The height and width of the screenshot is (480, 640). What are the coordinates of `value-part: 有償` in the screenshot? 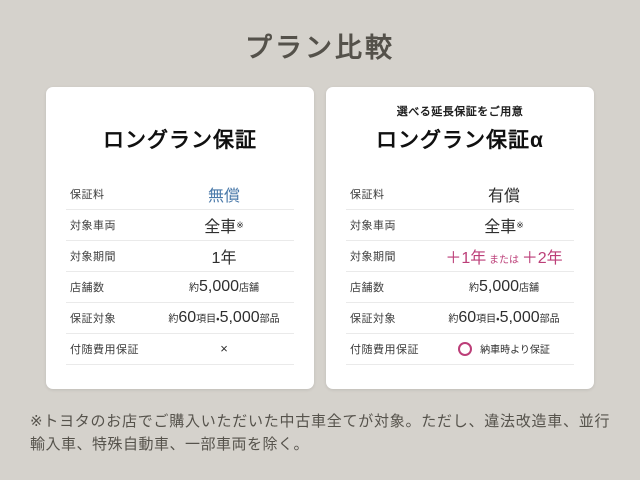 It's located at (503, 196).